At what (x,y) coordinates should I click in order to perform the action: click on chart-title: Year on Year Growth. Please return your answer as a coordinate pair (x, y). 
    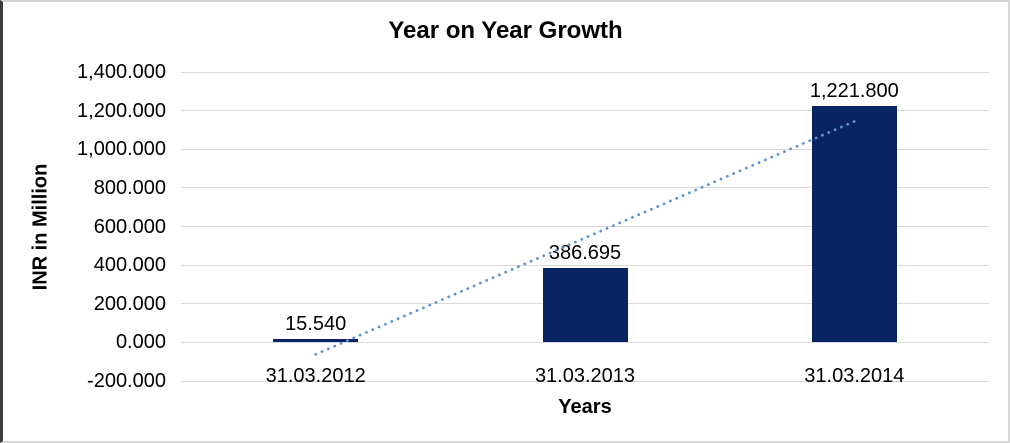
    Looking at the image, I should click on (505, 30).